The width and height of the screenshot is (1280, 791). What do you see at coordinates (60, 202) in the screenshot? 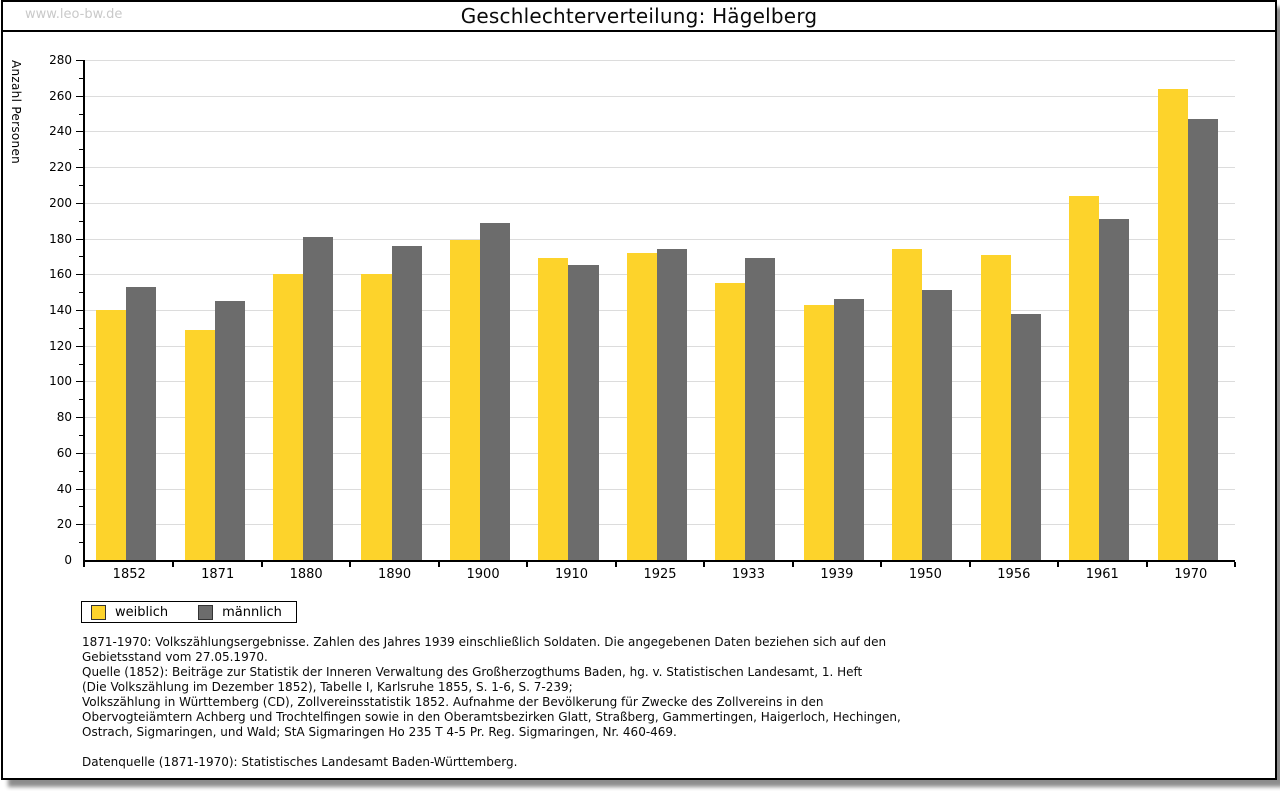
I see `y-axis-tick-label: 200` at bounding box center [60, 202].